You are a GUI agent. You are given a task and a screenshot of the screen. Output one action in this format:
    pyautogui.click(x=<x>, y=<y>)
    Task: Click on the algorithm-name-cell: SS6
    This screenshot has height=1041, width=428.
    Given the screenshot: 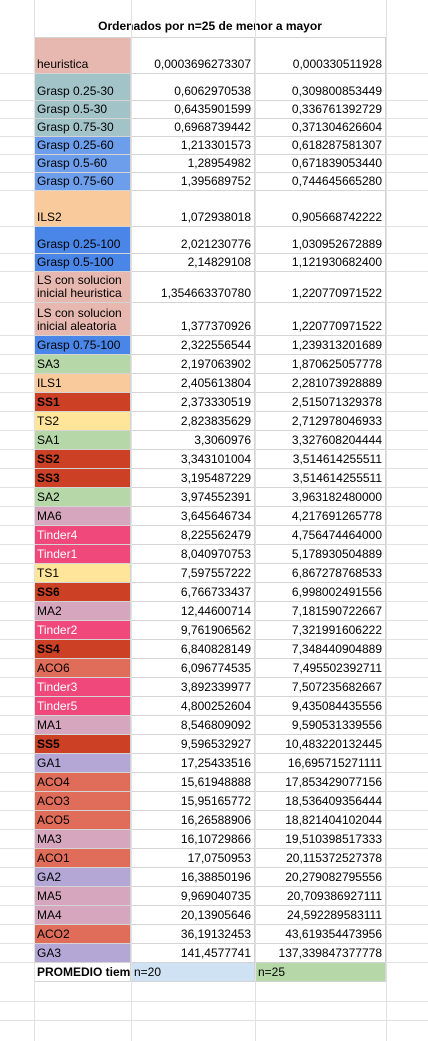 What is the action you would take?
    pyautogui.click(x=82, y=592)
    